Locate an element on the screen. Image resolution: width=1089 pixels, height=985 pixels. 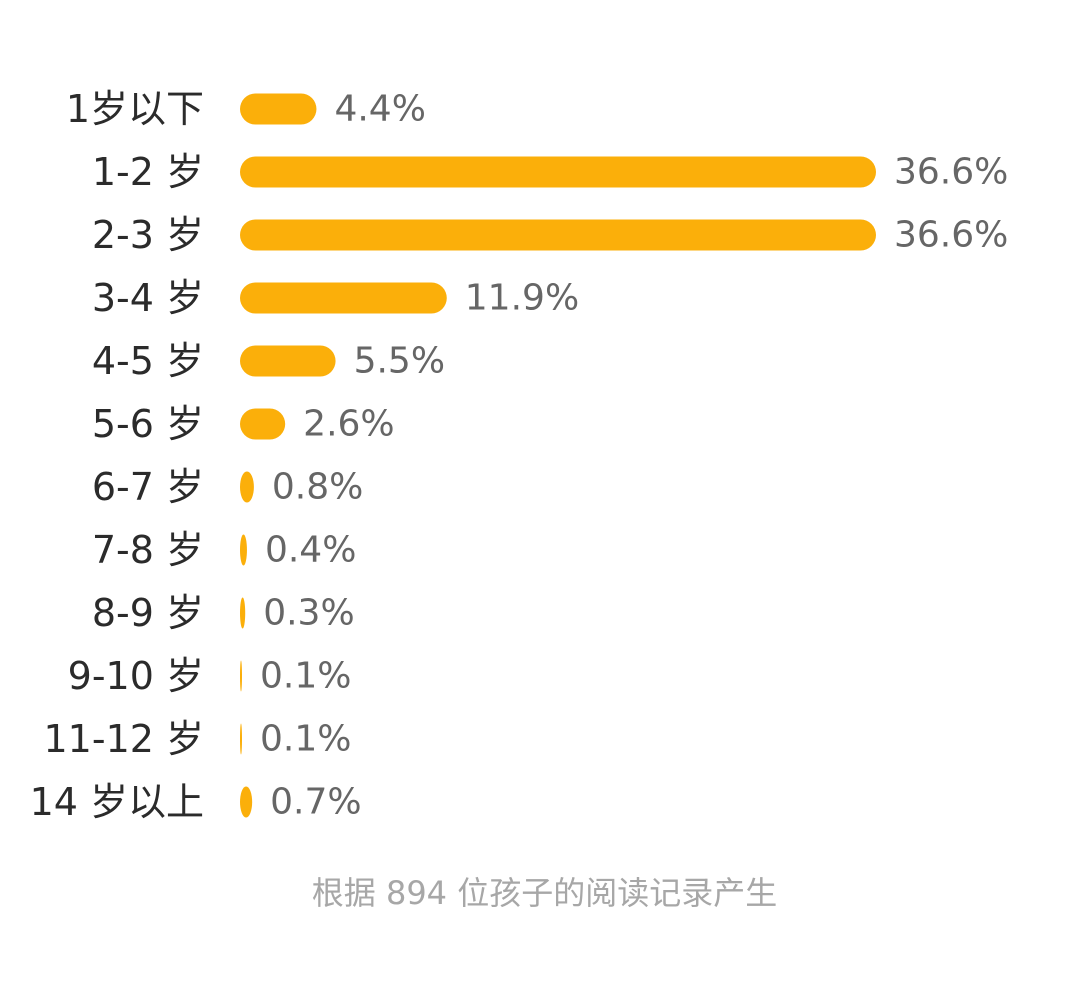
bar-row: 11-12 岁 0.1% is located at coordinates (198, 739).